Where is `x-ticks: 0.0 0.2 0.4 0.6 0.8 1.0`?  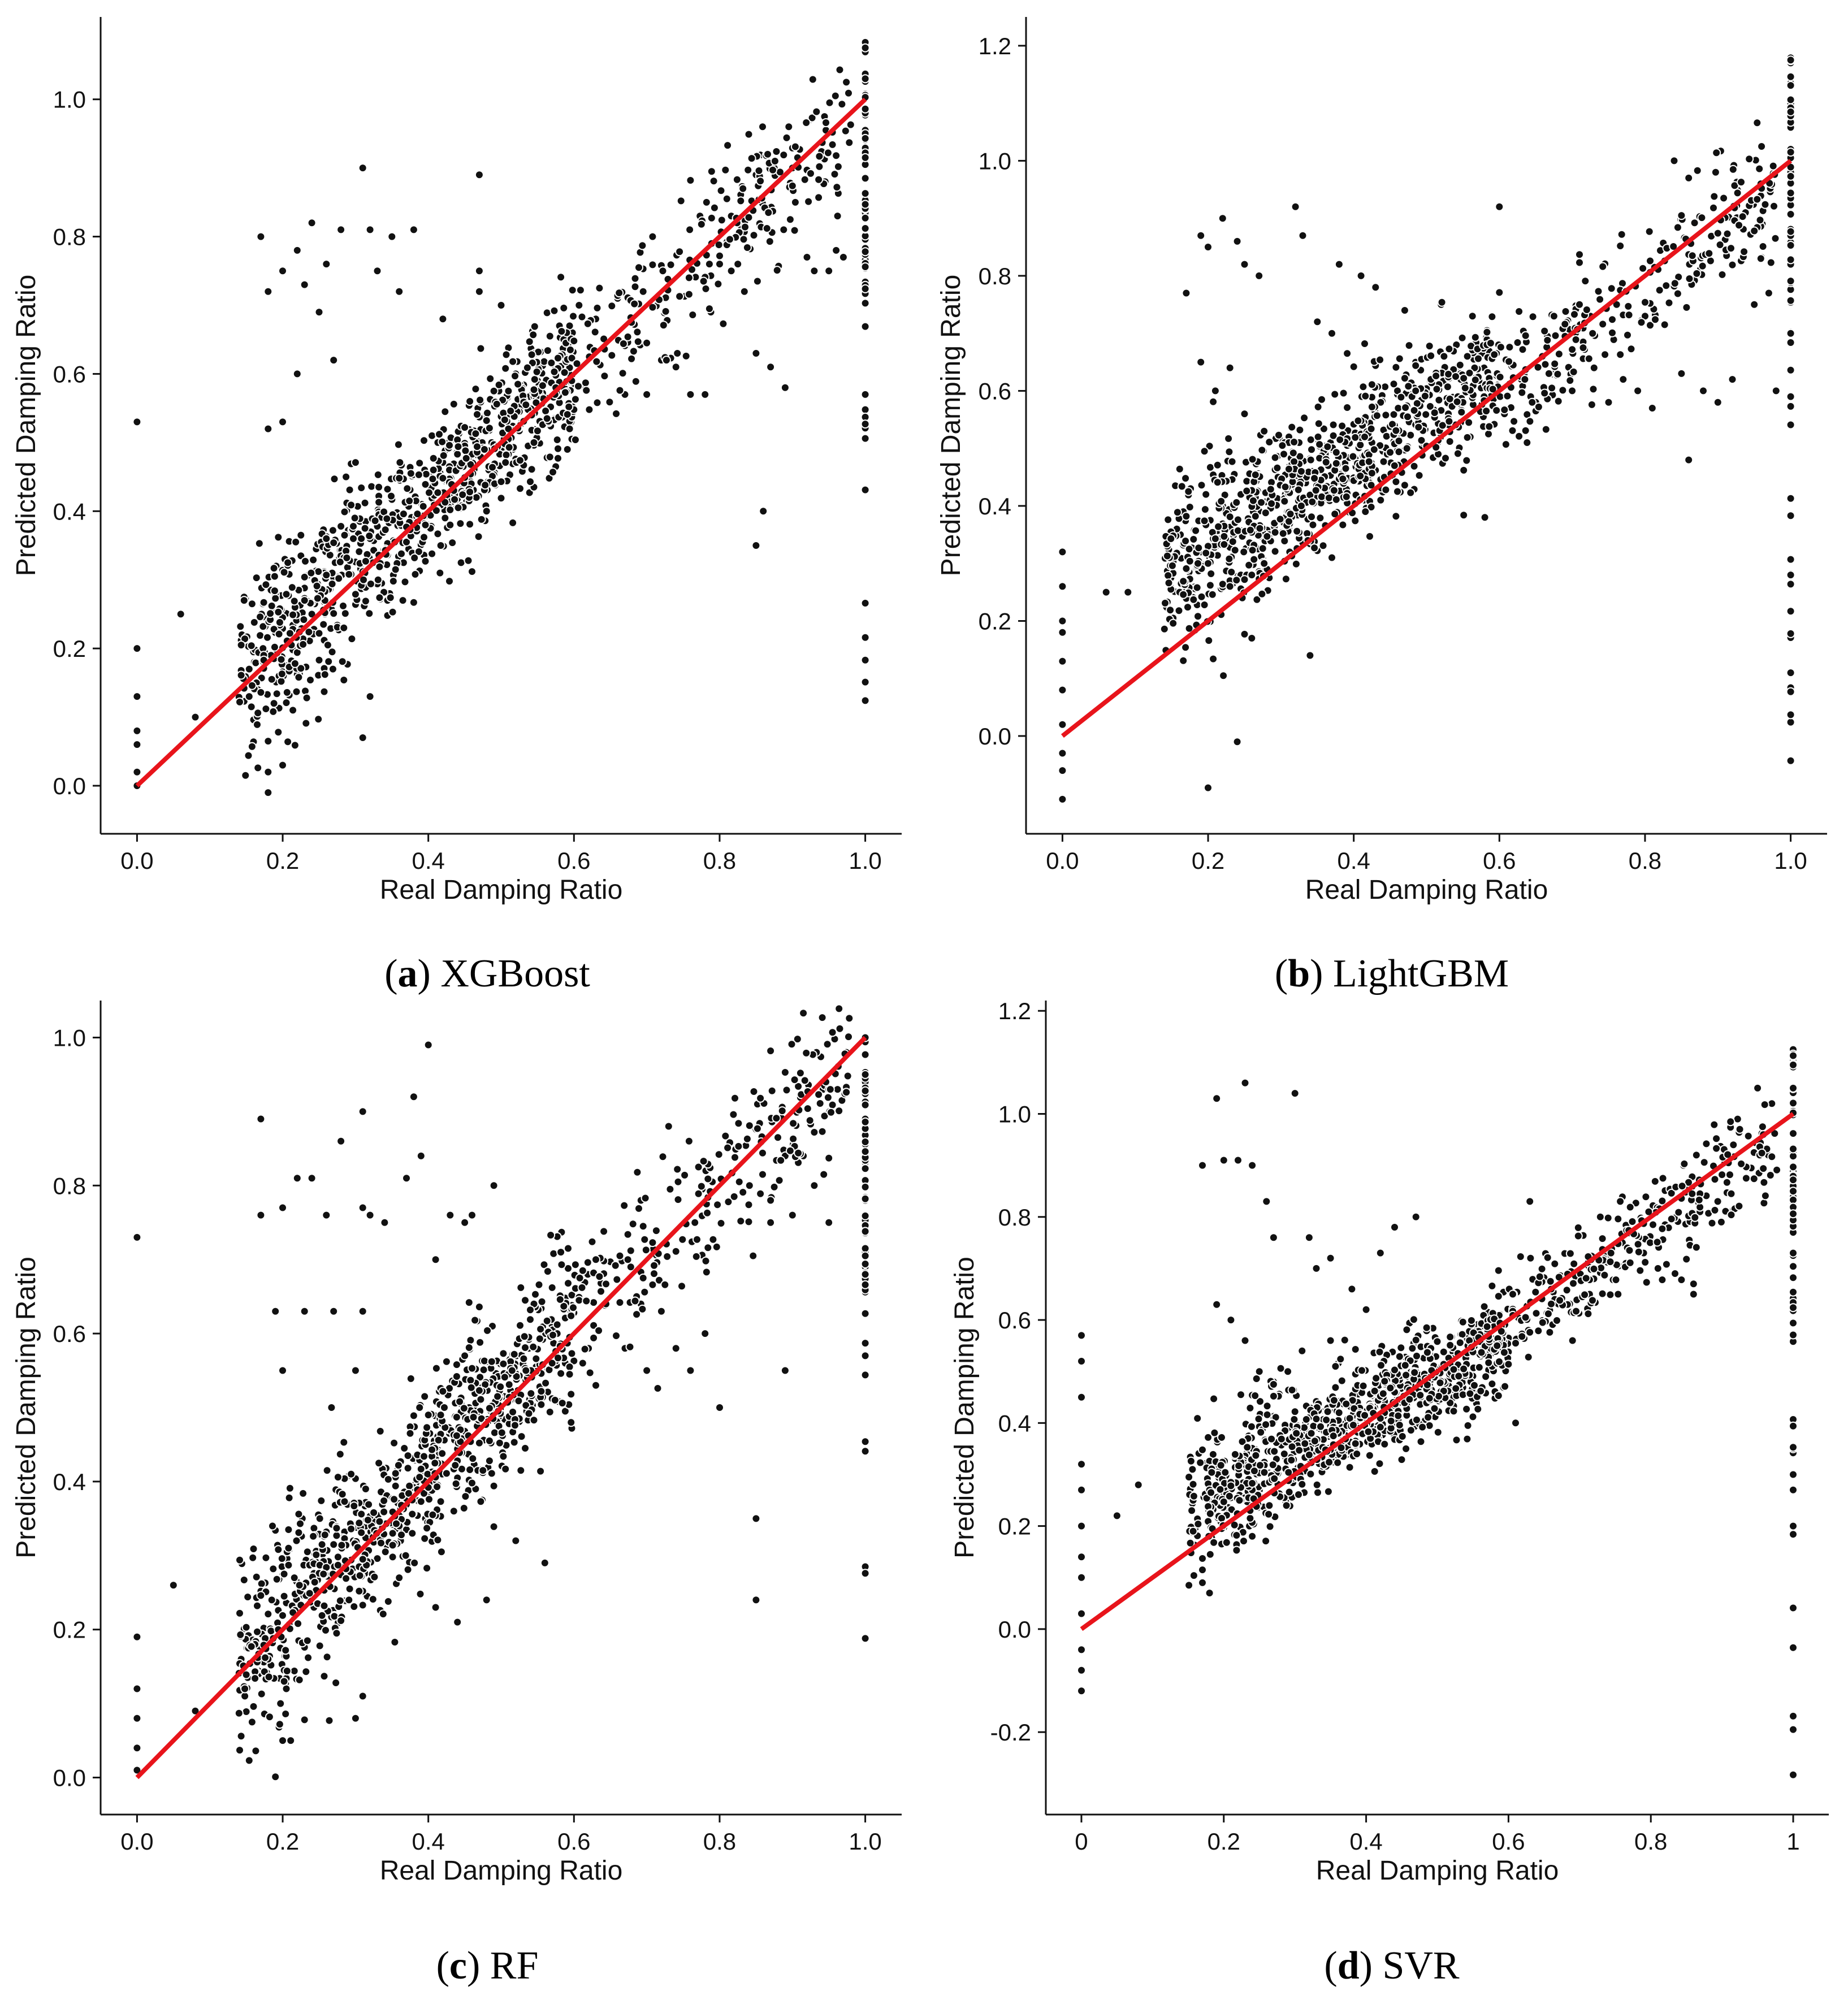
x-ticks: 0.0 0.2 0.4 0.6 0.8 1.0 is located at coordinates (501, 1835).